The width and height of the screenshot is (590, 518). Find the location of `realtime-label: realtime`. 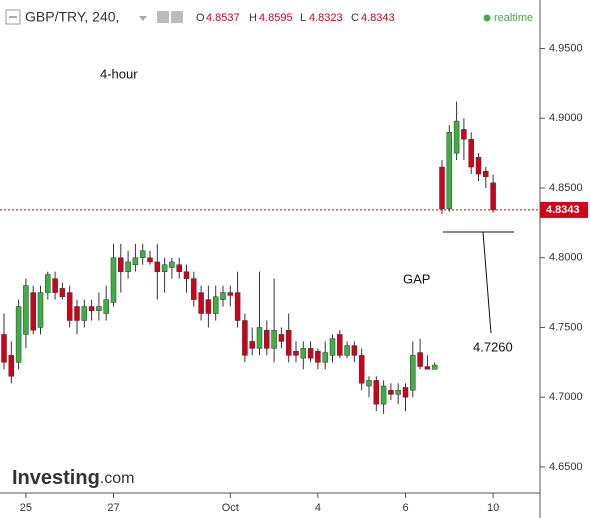

realtime-label: realtime is located at coordinates (513, 18).